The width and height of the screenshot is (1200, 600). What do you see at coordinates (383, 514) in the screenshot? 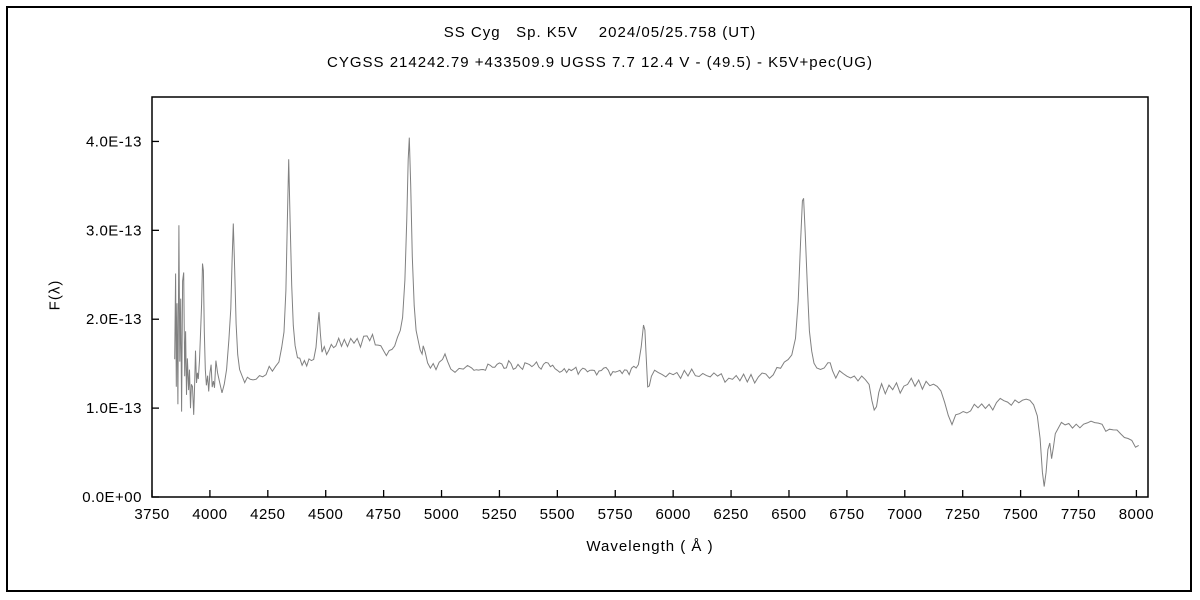
I see `x-tick-label: 4750` at bounding box center [383, 514].